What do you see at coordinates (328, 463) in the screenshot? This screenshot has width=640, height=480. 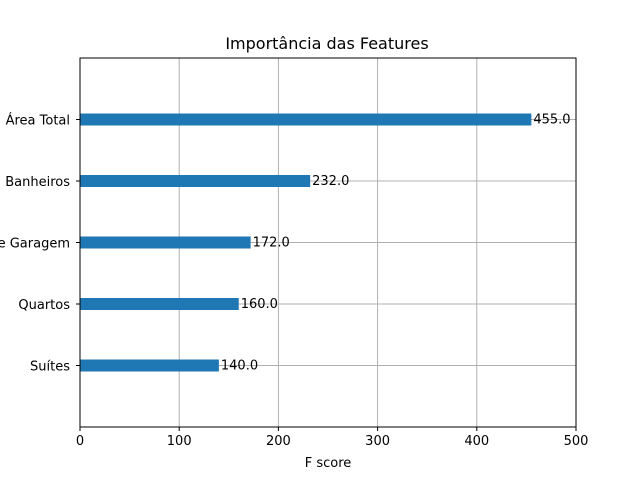 I see `x-axis-label: F score` at bounding box center [328, 463].